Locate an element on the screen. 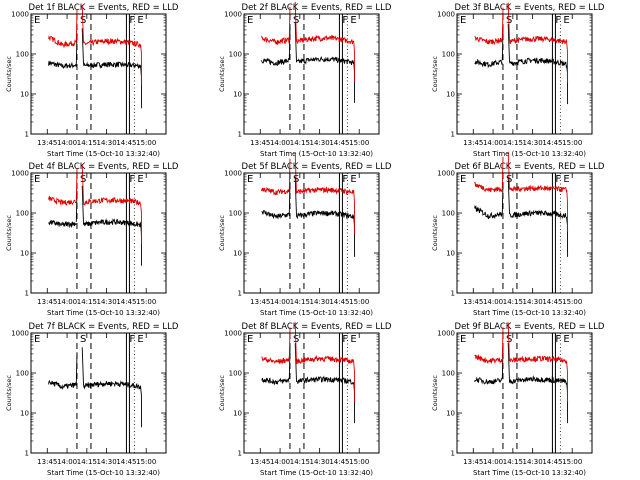  chart-title: Det 3f BLACK = Events, RED = LLD is located at coordinates (530, 8).